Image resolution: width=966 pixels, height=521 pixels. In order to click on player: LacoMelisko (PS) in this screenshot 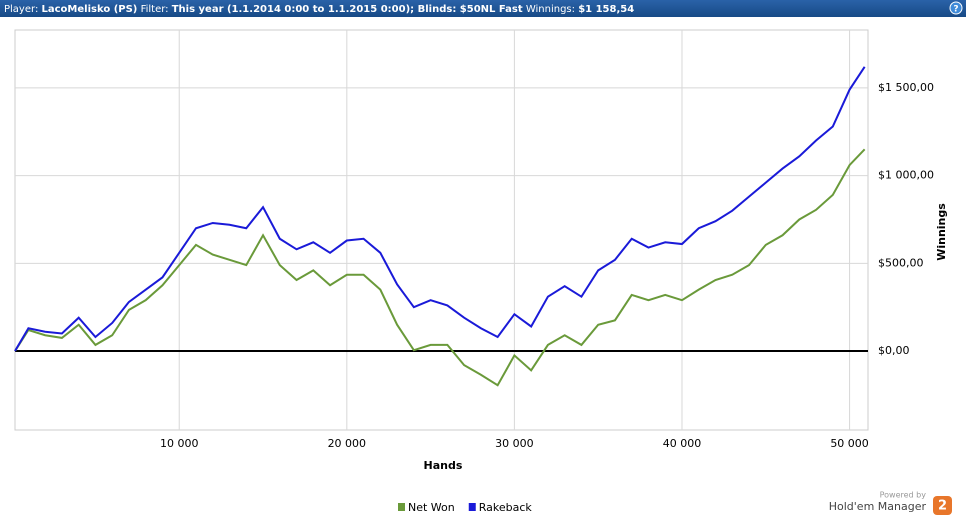, I will do `click(90, 9)`.